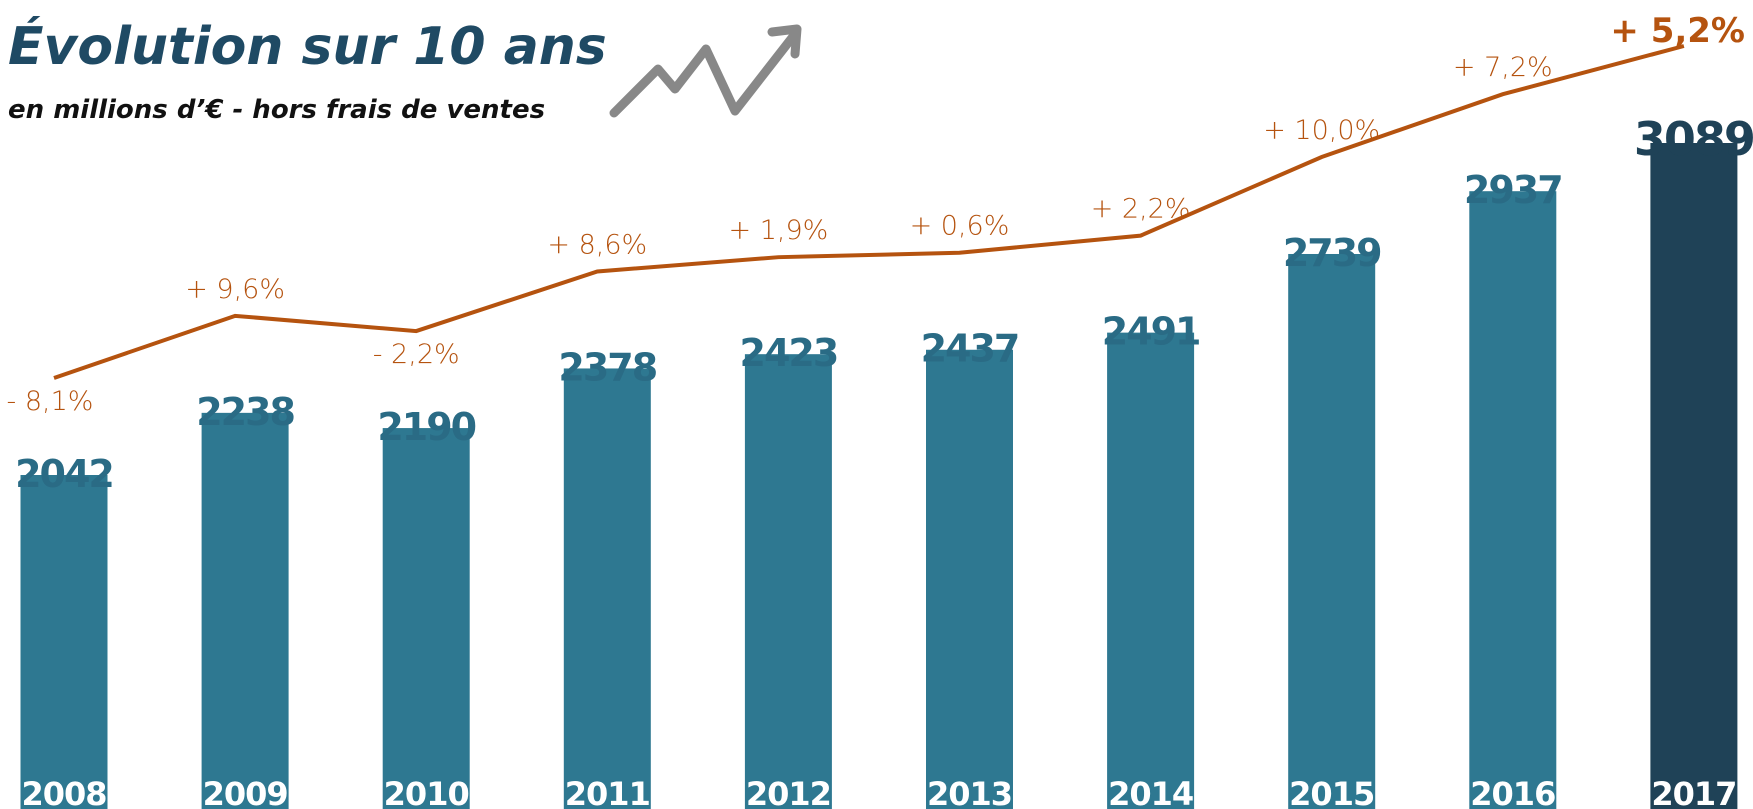 This screenshot has width=1753, height=809. I want to click on bar-value-label: 2238, so click(245, 412).